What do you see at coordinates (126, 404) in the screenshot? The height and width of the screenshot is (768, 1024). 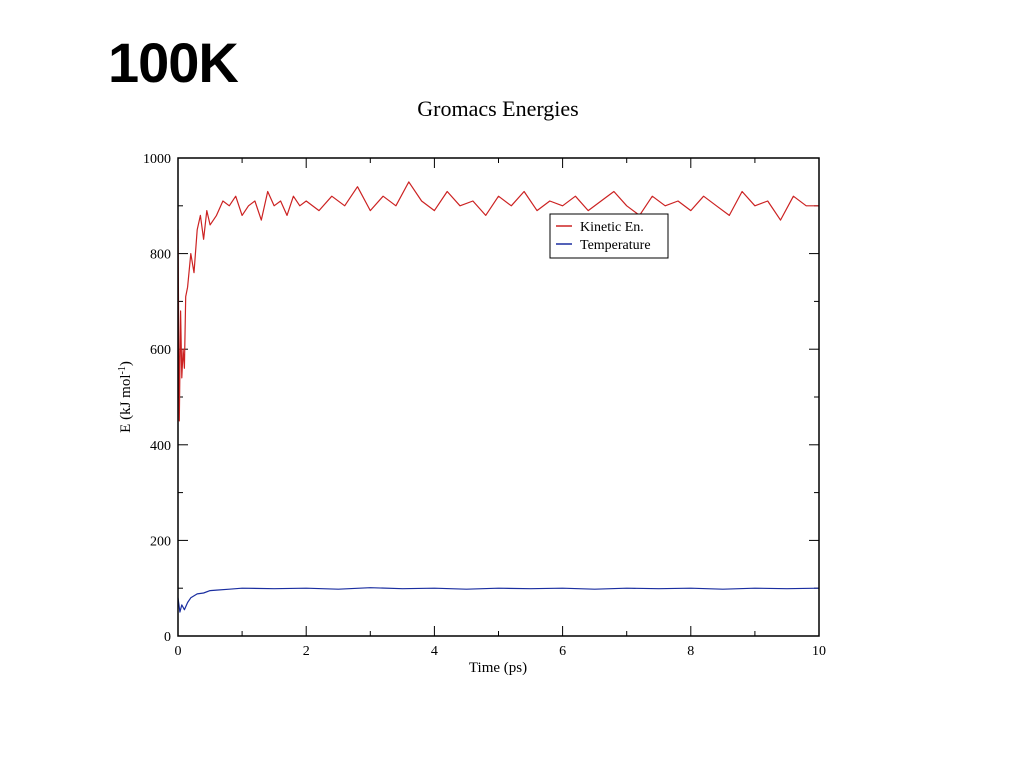 I see `y-axis-label-base: E (kJ mol` at bounding box center [126, 404].